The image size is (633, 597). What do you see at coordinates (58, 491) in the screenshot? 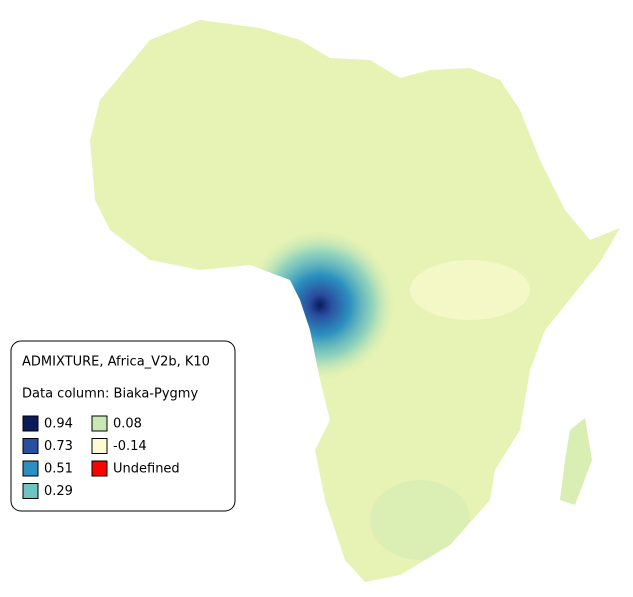
I see `legend-label: 0.29` at bounding box center [58, 491].